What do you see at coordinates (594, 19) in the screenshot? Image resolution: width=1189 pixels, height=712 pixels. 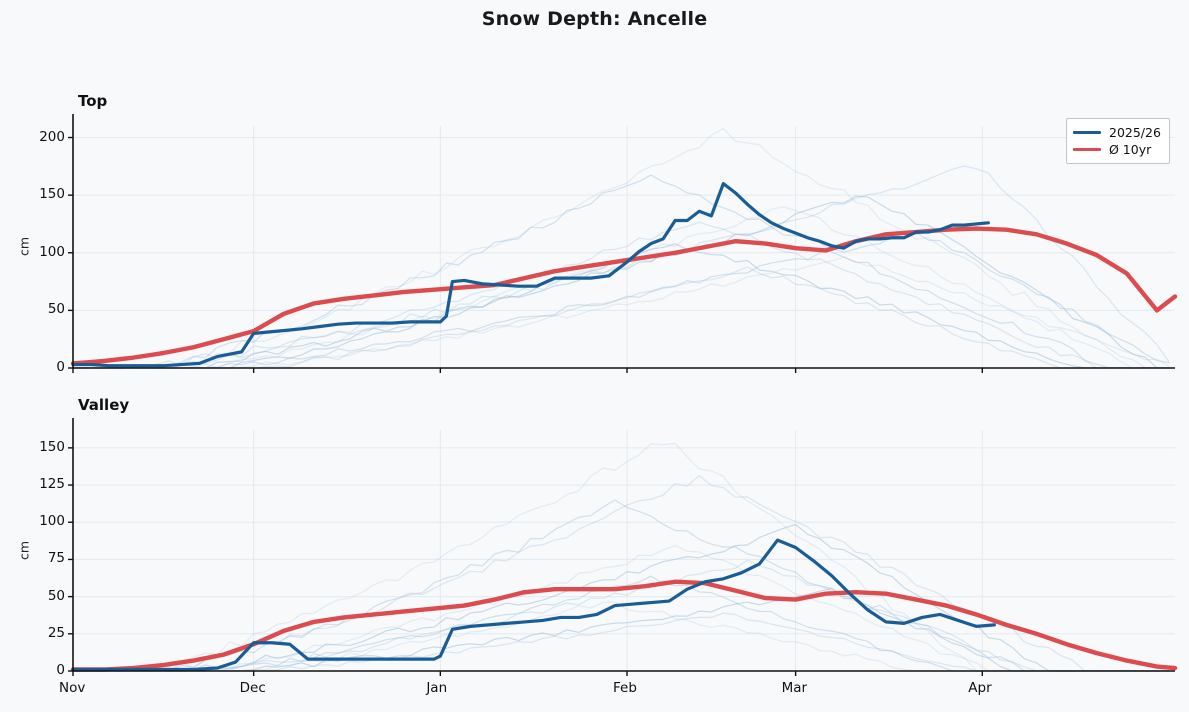 I see `page-title: Snow Depth: Ancelle` at bounding box center [594, 19].